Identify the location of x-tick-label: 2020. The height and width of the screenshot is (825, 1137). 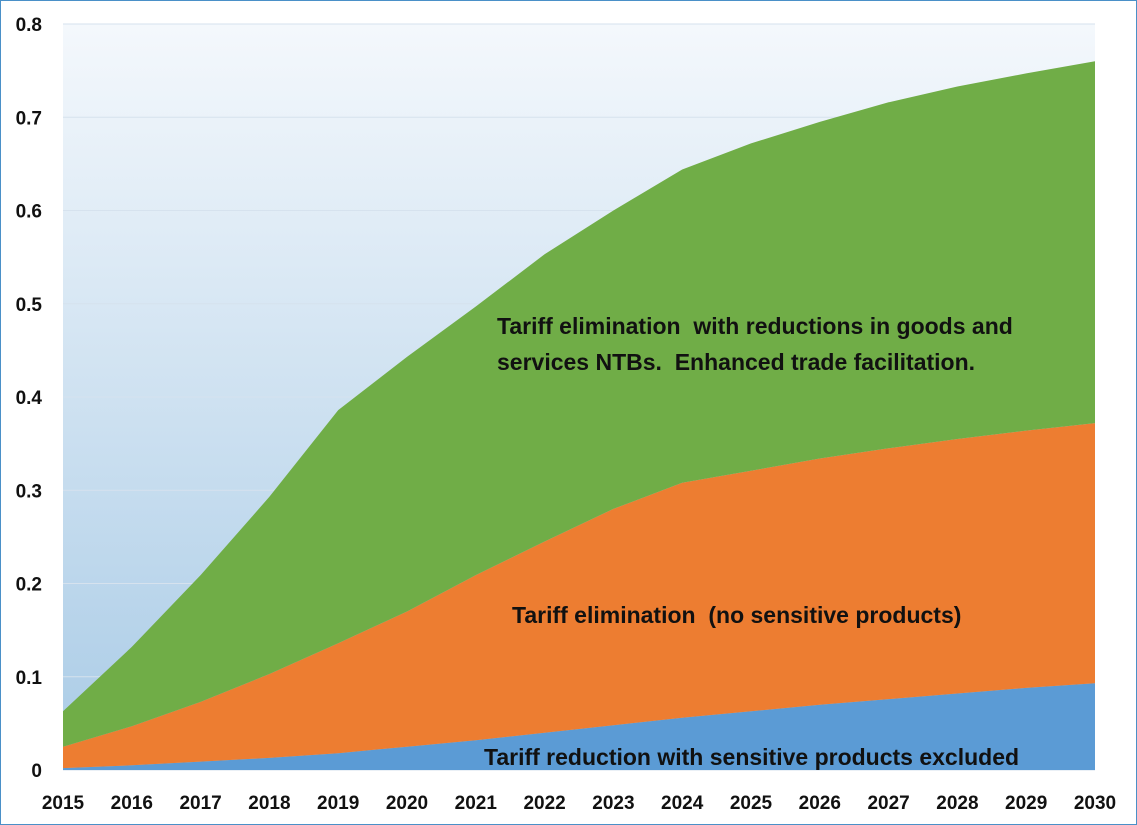
(407, 803).